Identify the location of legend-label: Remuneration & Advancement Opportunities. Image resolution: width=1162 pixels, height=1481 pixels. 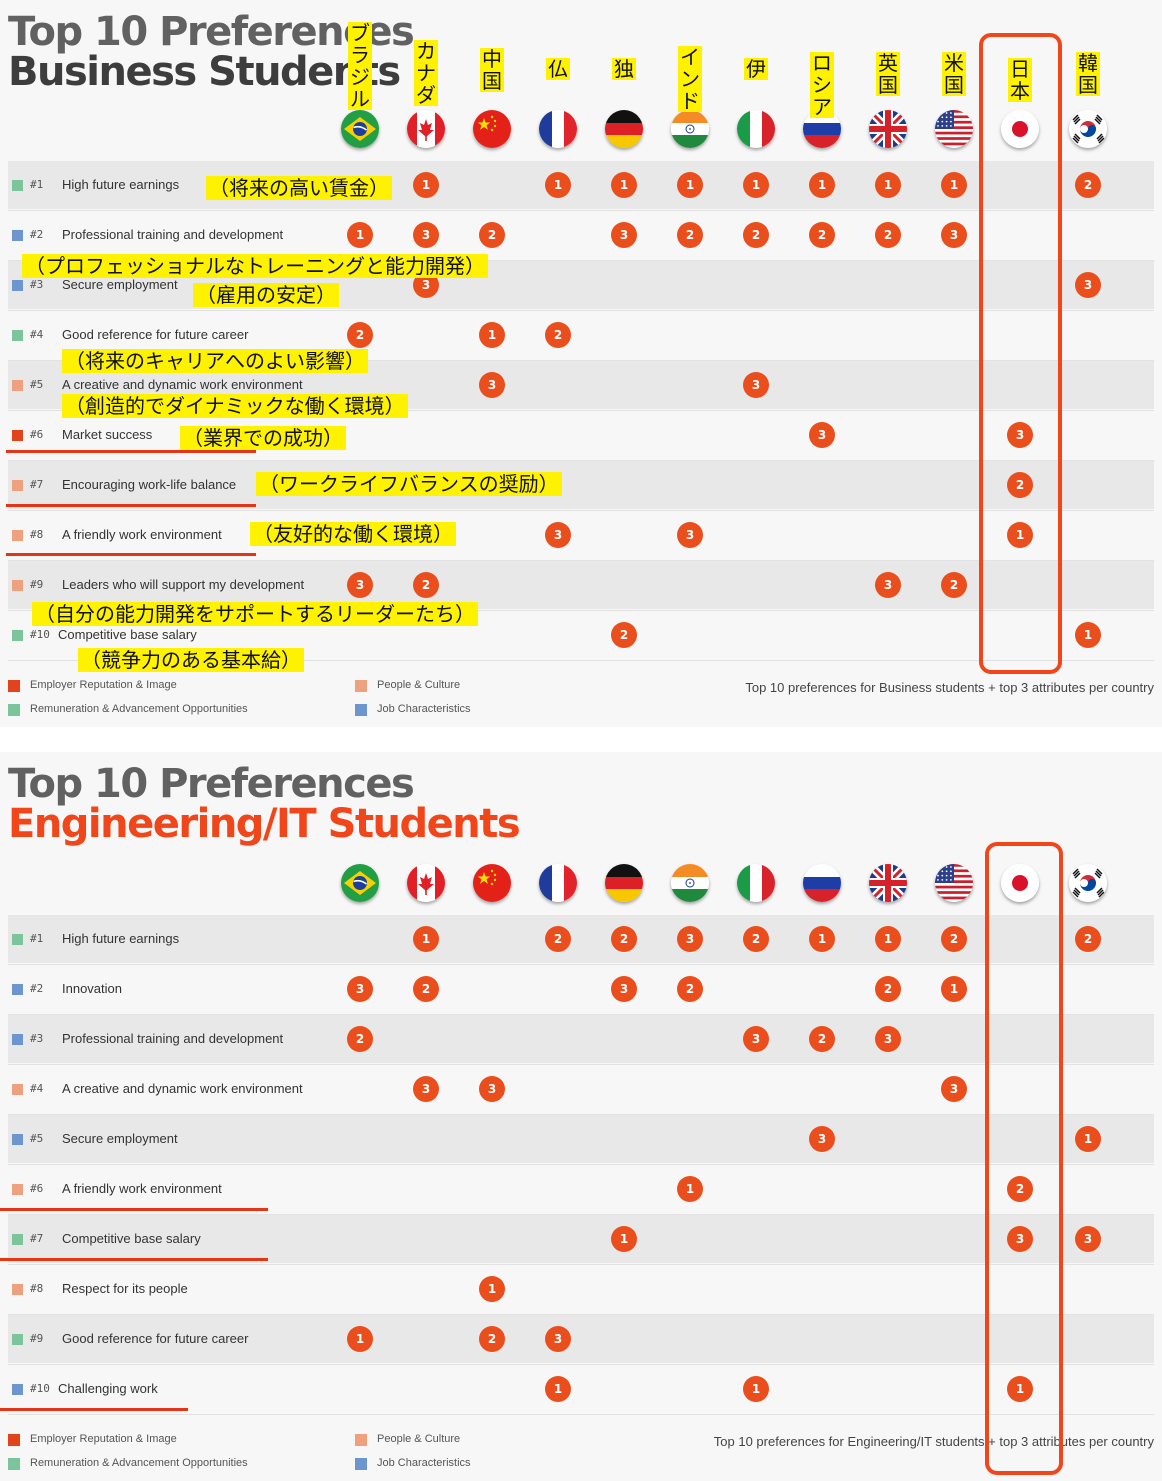
(139, 709).